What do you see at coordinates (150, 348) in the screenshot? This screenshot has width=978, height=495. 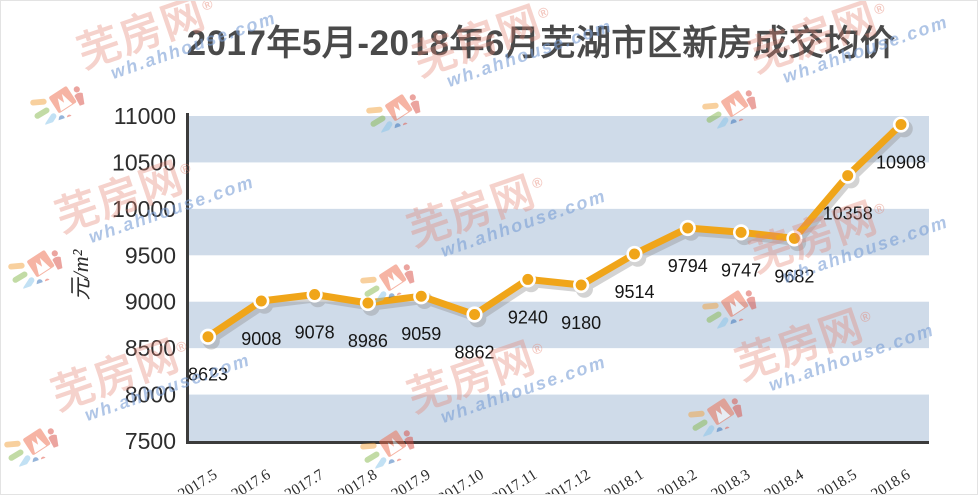 I see `y-axis-tick-label: 8500` at bounding box center [150, 348].